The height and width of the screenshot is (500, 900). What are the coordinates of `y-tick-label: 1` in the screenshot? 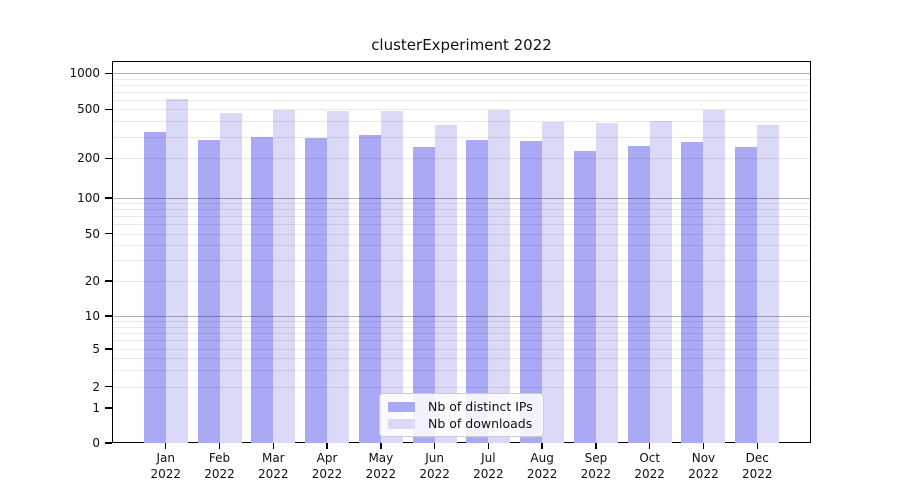 It's located at (96, 408).